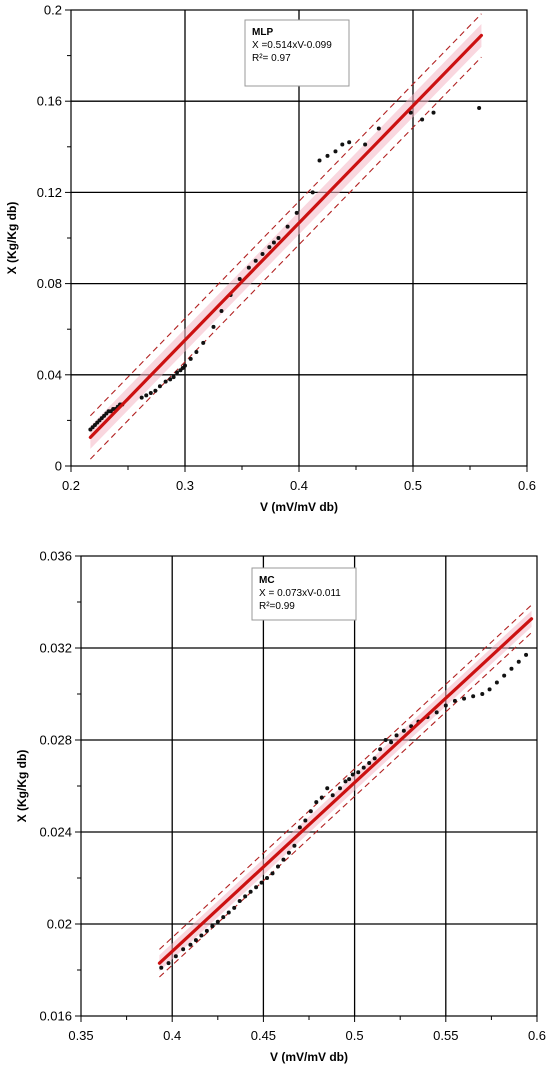 Image resolution: width=550 pixels, height=1075 pixels. Describe the element at coordinates (55, 786) in the screenshot. I see `y-tick-labels: 0.016 0.02 0.024 0.028 0.032 0.036` at that location.